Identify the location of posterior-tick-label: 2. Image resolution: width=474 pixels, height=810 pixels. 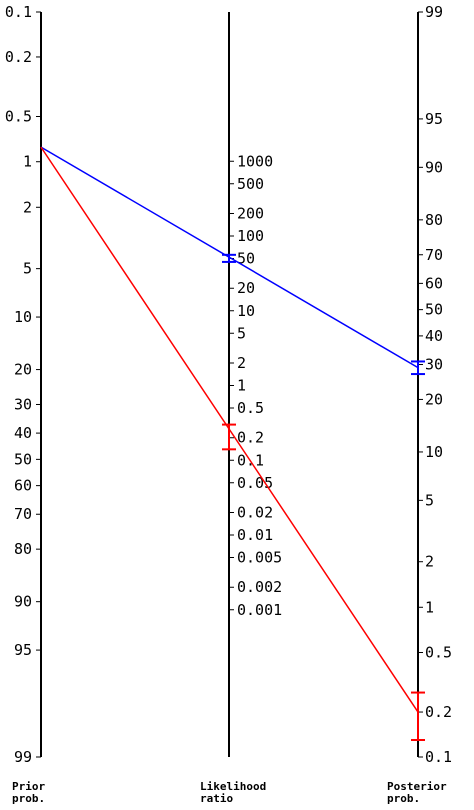
(429, 562).